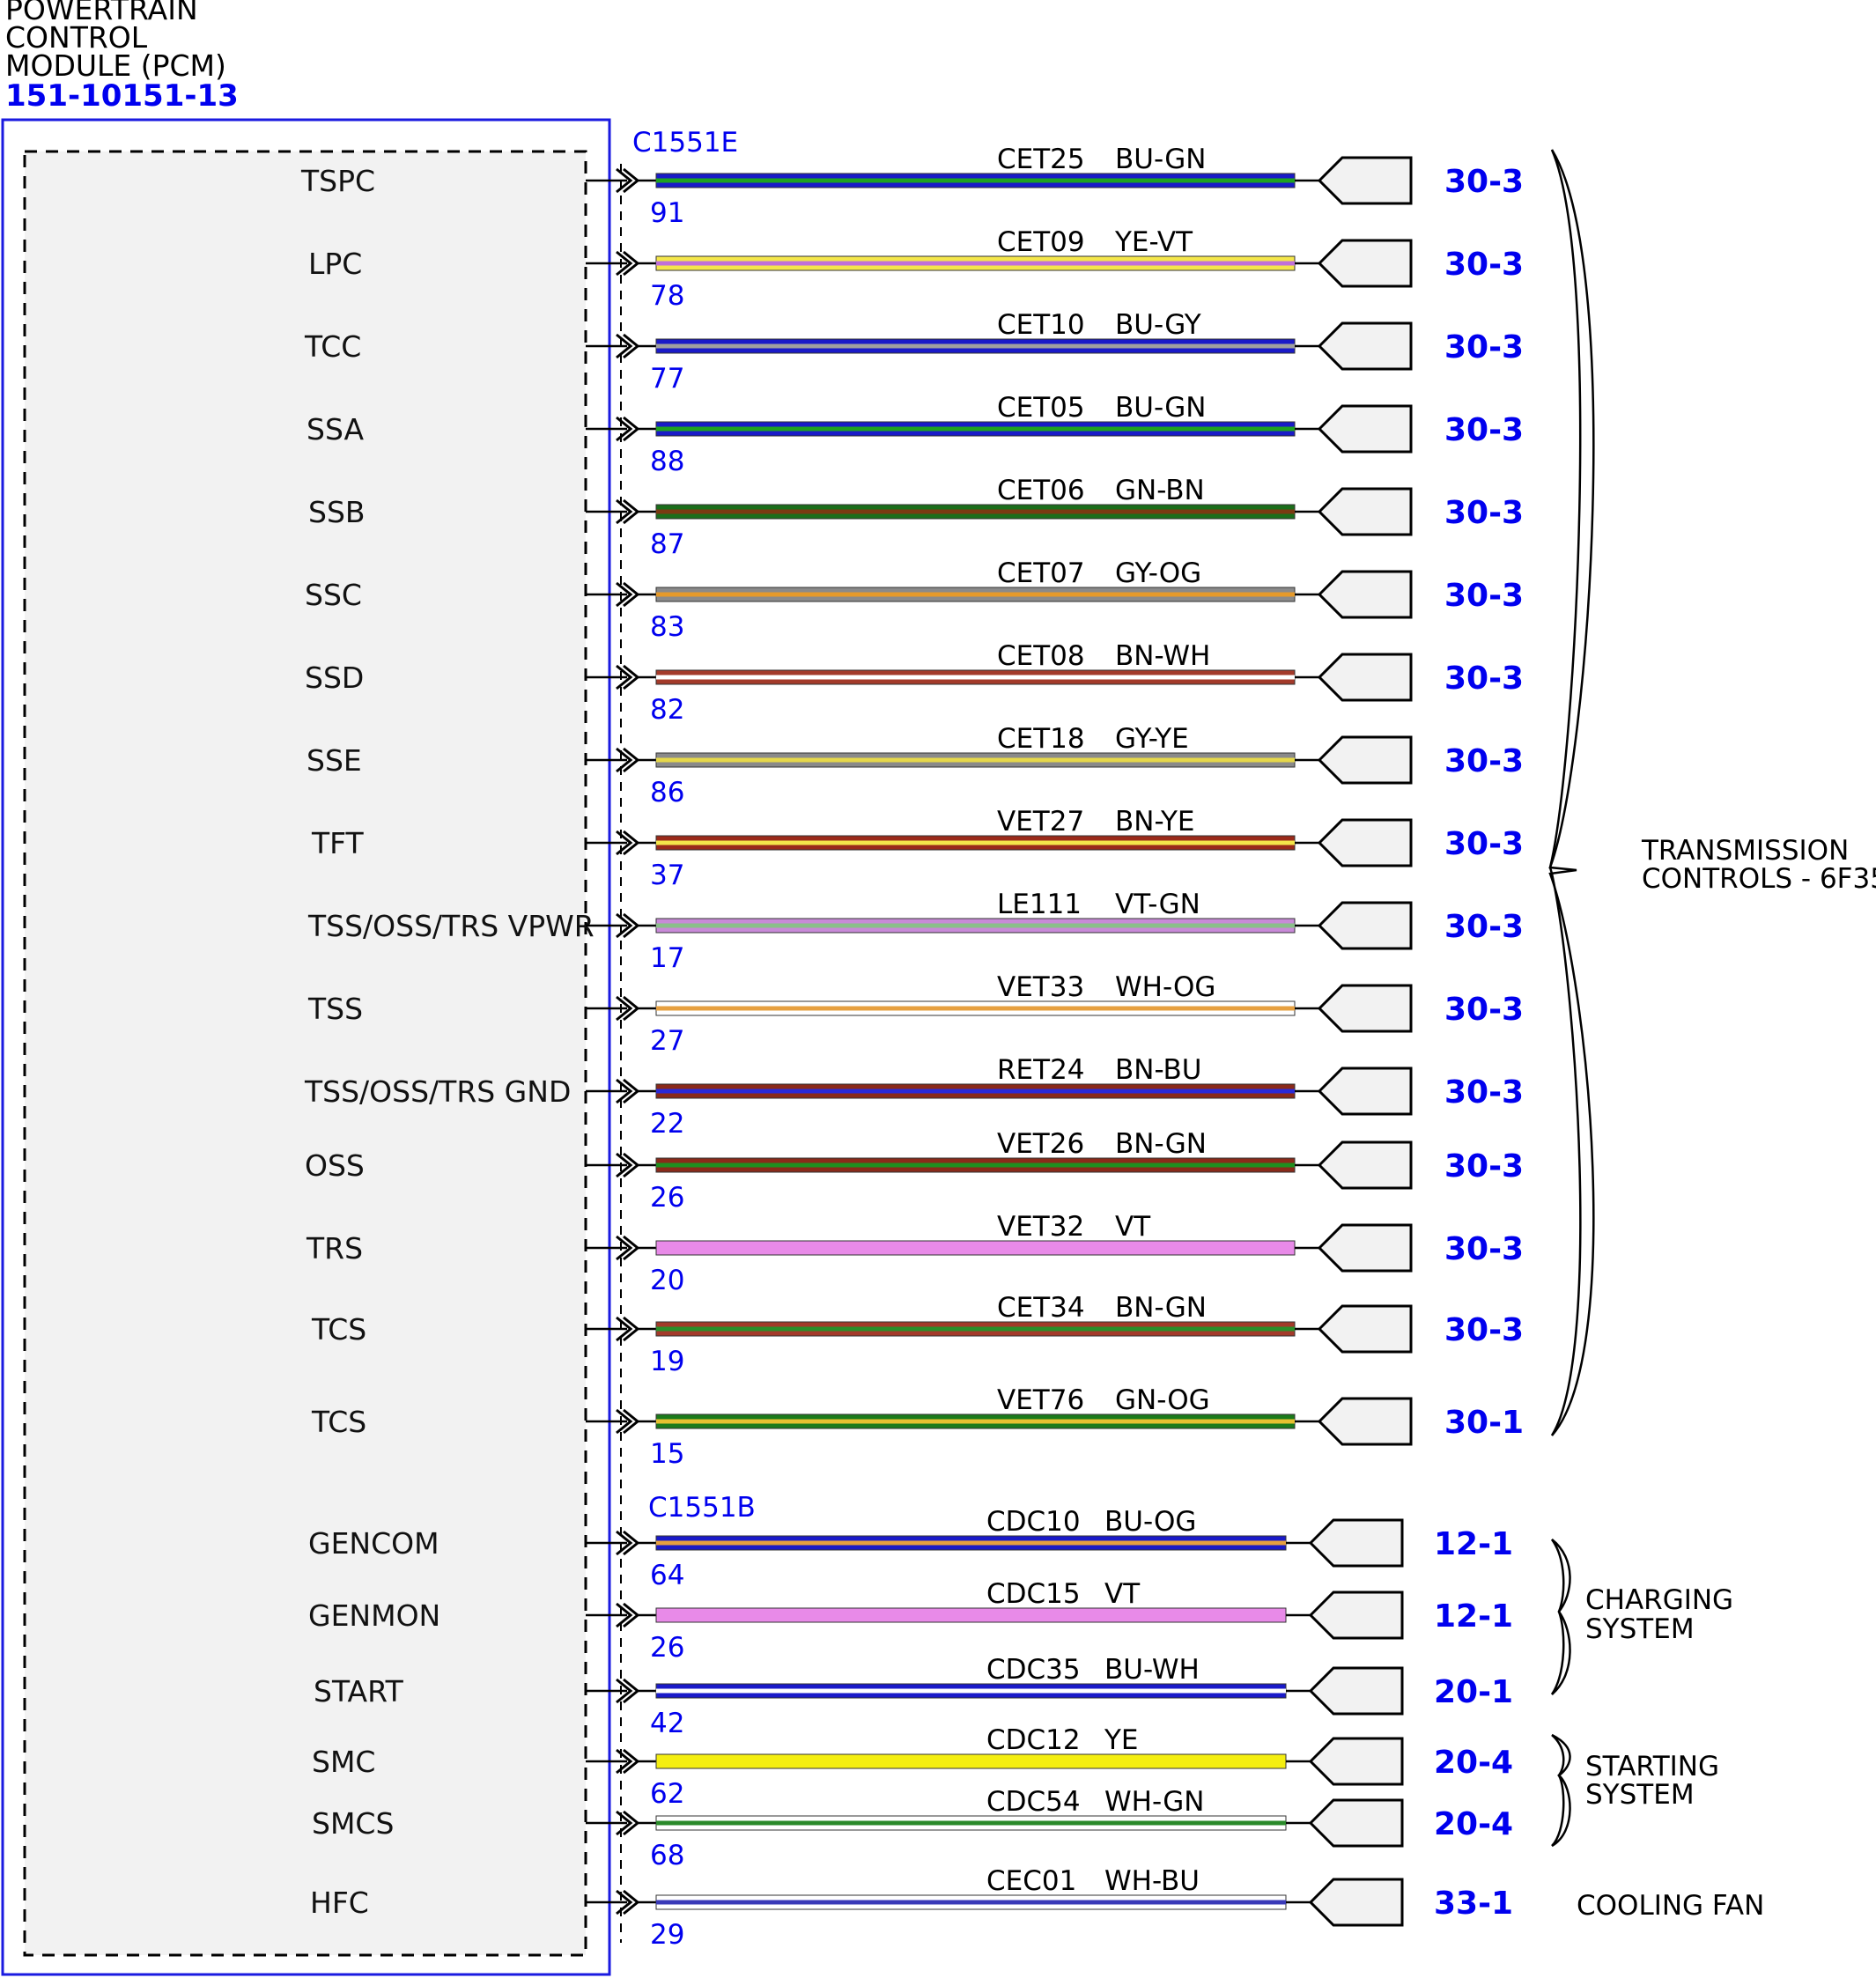 The image size is (1876, 1978). I want to click on wire-row: TSS/OSS/TRS GND 22 RET24 BN-BU 30-3, so click(914, 1097).